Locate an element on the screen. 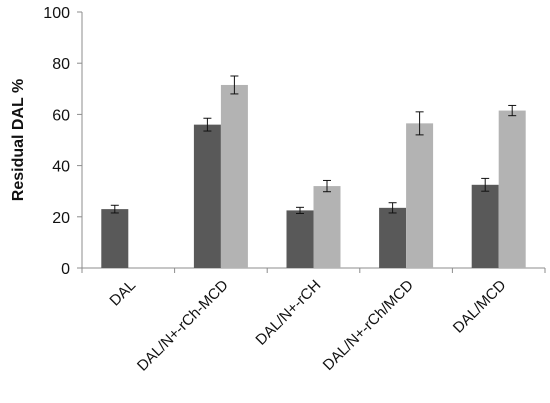 The width and height of the screenshot is (550, 403). y-tick-label: 60 is located at coordinates (61, 115).